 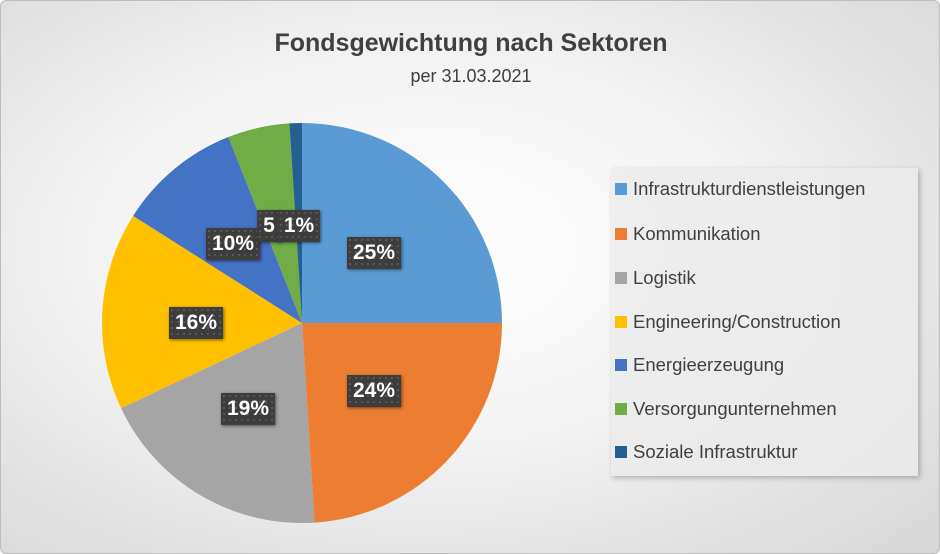 I want to click on data-label: 10%, so click(x=233, y=244).